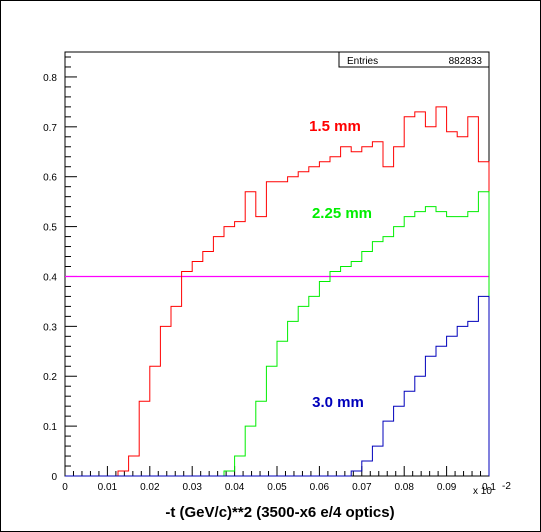 Image resolution: width=541 pixels, height=532 pixels. Describe the element at coordinates (404, 487) in the screenshot. I see `x-tick-label: 0.08` at that location.